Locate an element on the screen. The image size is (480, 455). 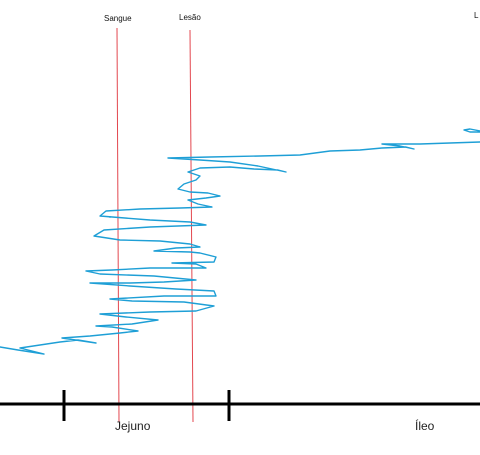
edge-marker-label: L is located at coordinates (476, 15).